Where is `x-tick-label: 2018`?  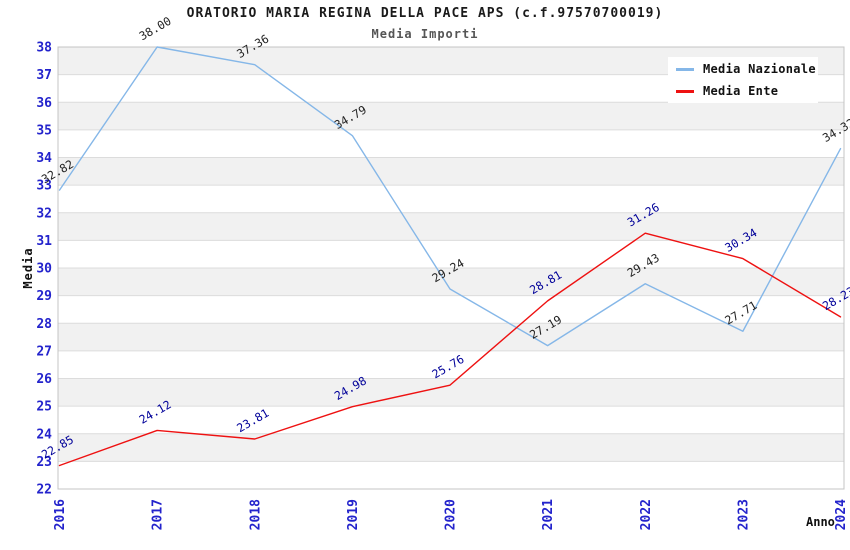
x-tick-label: 2018 is located at coordinates (255, 514).